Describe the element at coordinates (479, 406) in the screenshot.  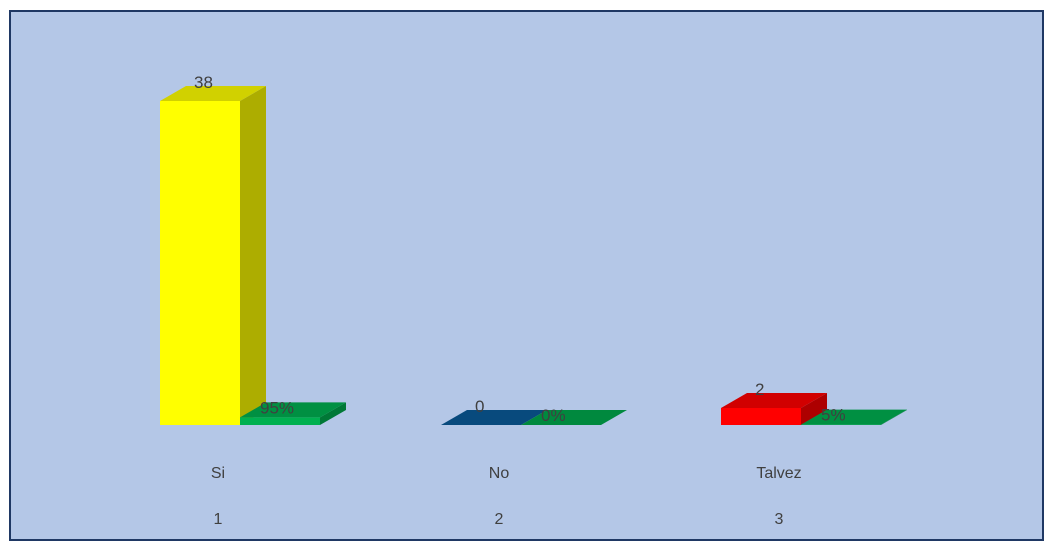
I see `value-label-no: 0` at that location.